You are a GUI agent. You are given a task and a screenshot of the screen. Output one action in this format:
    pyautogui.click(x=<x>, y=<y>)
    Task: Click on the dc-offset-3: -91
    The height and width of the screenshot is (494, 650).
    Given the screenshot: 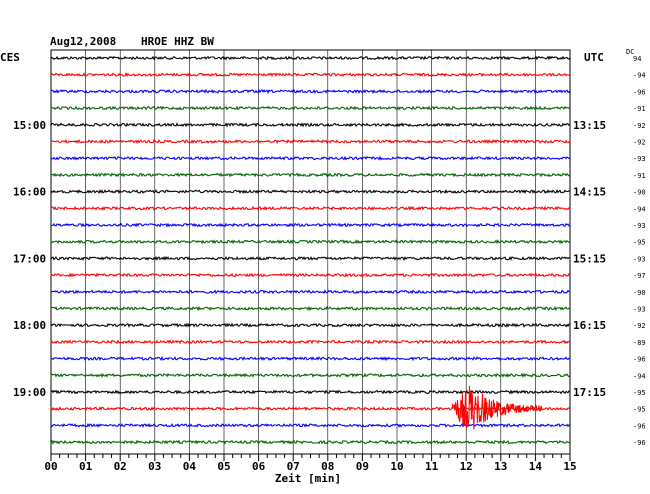 What is the action you would take?
    pyautogui.click(x=639, y=109)
    